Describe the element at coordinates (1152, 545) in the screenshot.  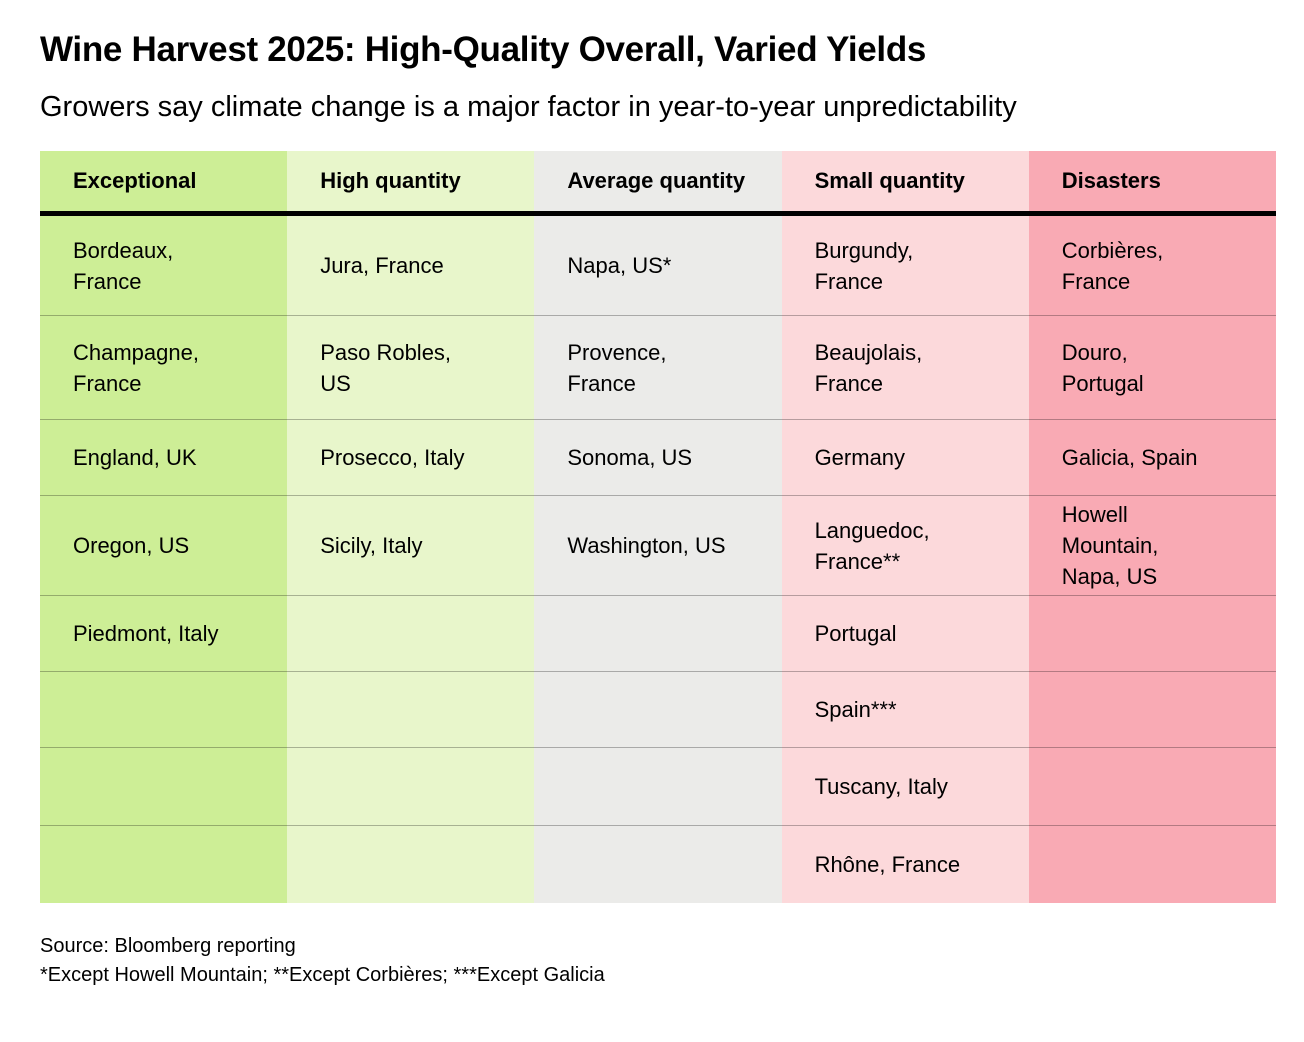
I see `table-cell: Howell Mountain, Napa, US` at that location.